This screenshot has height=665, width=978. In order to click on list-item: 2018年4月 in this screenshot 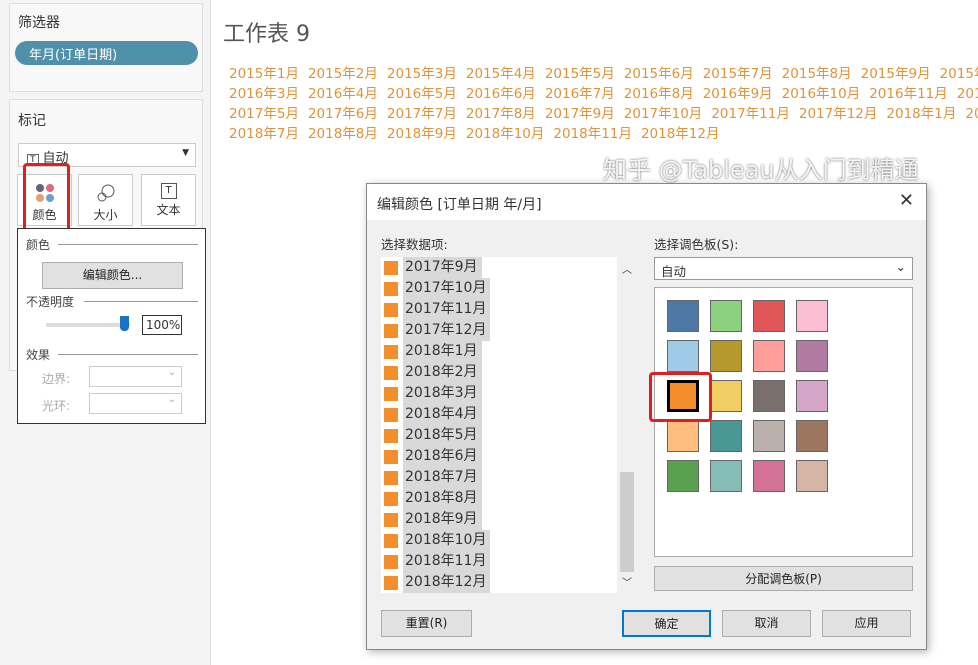, I will do `click(499, 414)`.